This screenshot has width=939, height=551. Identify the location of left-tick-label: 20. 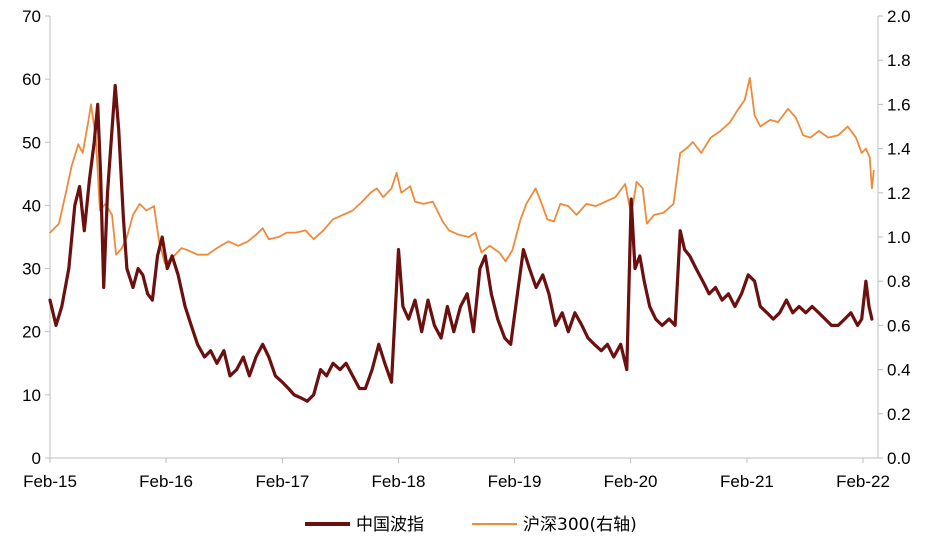
(31, 332).